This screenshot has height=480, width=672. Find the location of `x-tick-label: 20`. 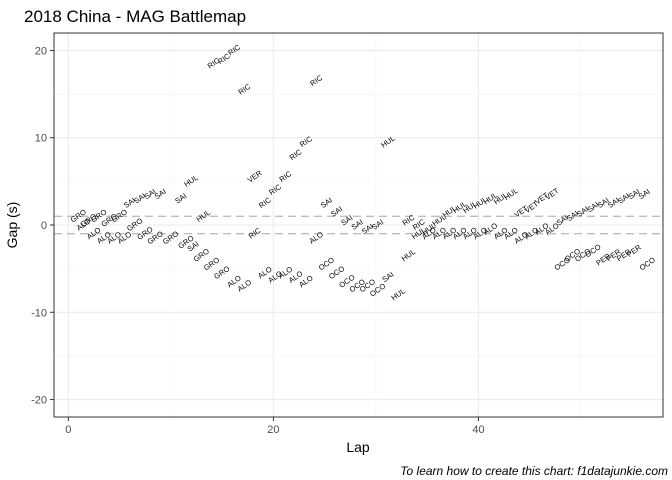

x-tick-label: 20 is located at coordinates (273, 430).